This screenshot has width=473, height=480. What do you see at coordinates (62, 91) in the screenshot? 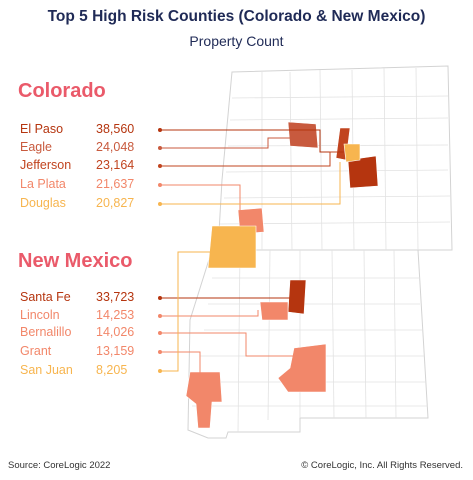
I see `colorado-heading: Colorado` at bounding box center [62, 91].